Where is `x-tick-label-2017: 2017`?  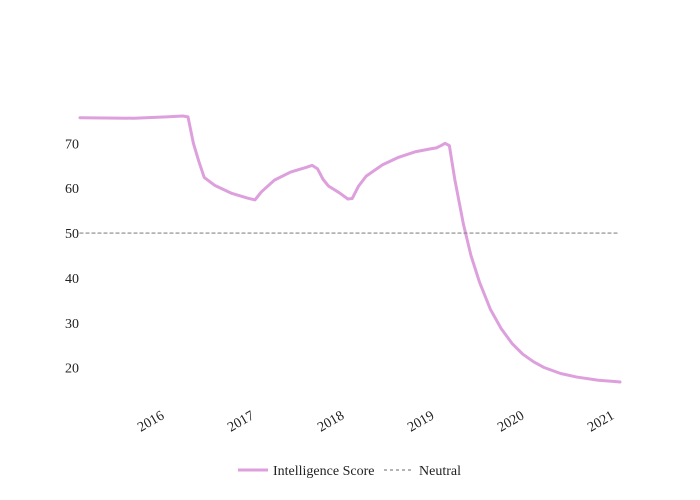 x-tick-label-2017: 2017 is located at coordinates (241, 421).